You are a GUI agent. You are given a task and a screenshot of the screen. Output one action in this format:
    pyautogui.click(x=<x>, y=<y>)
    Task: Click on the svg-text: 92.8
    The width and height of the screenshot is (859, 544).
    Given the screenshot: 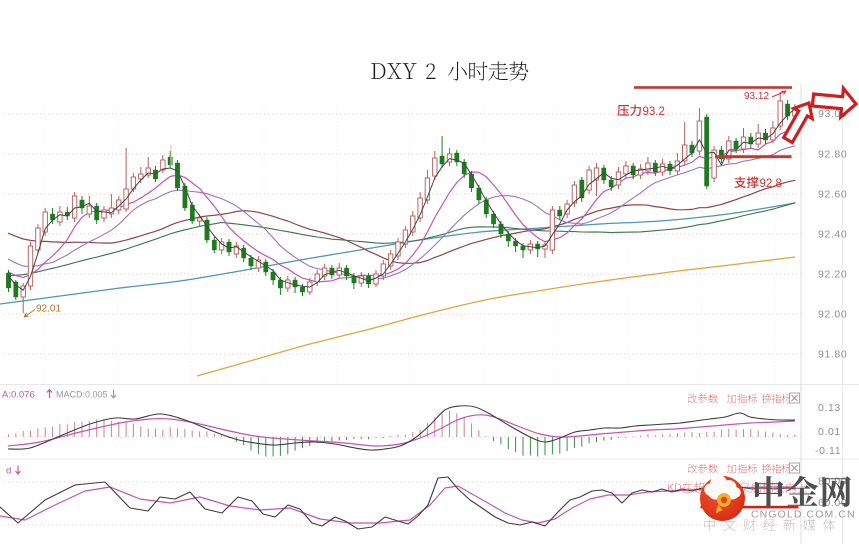 What is the action you would take?
    pyautogui.click(x=771, y=184)
    